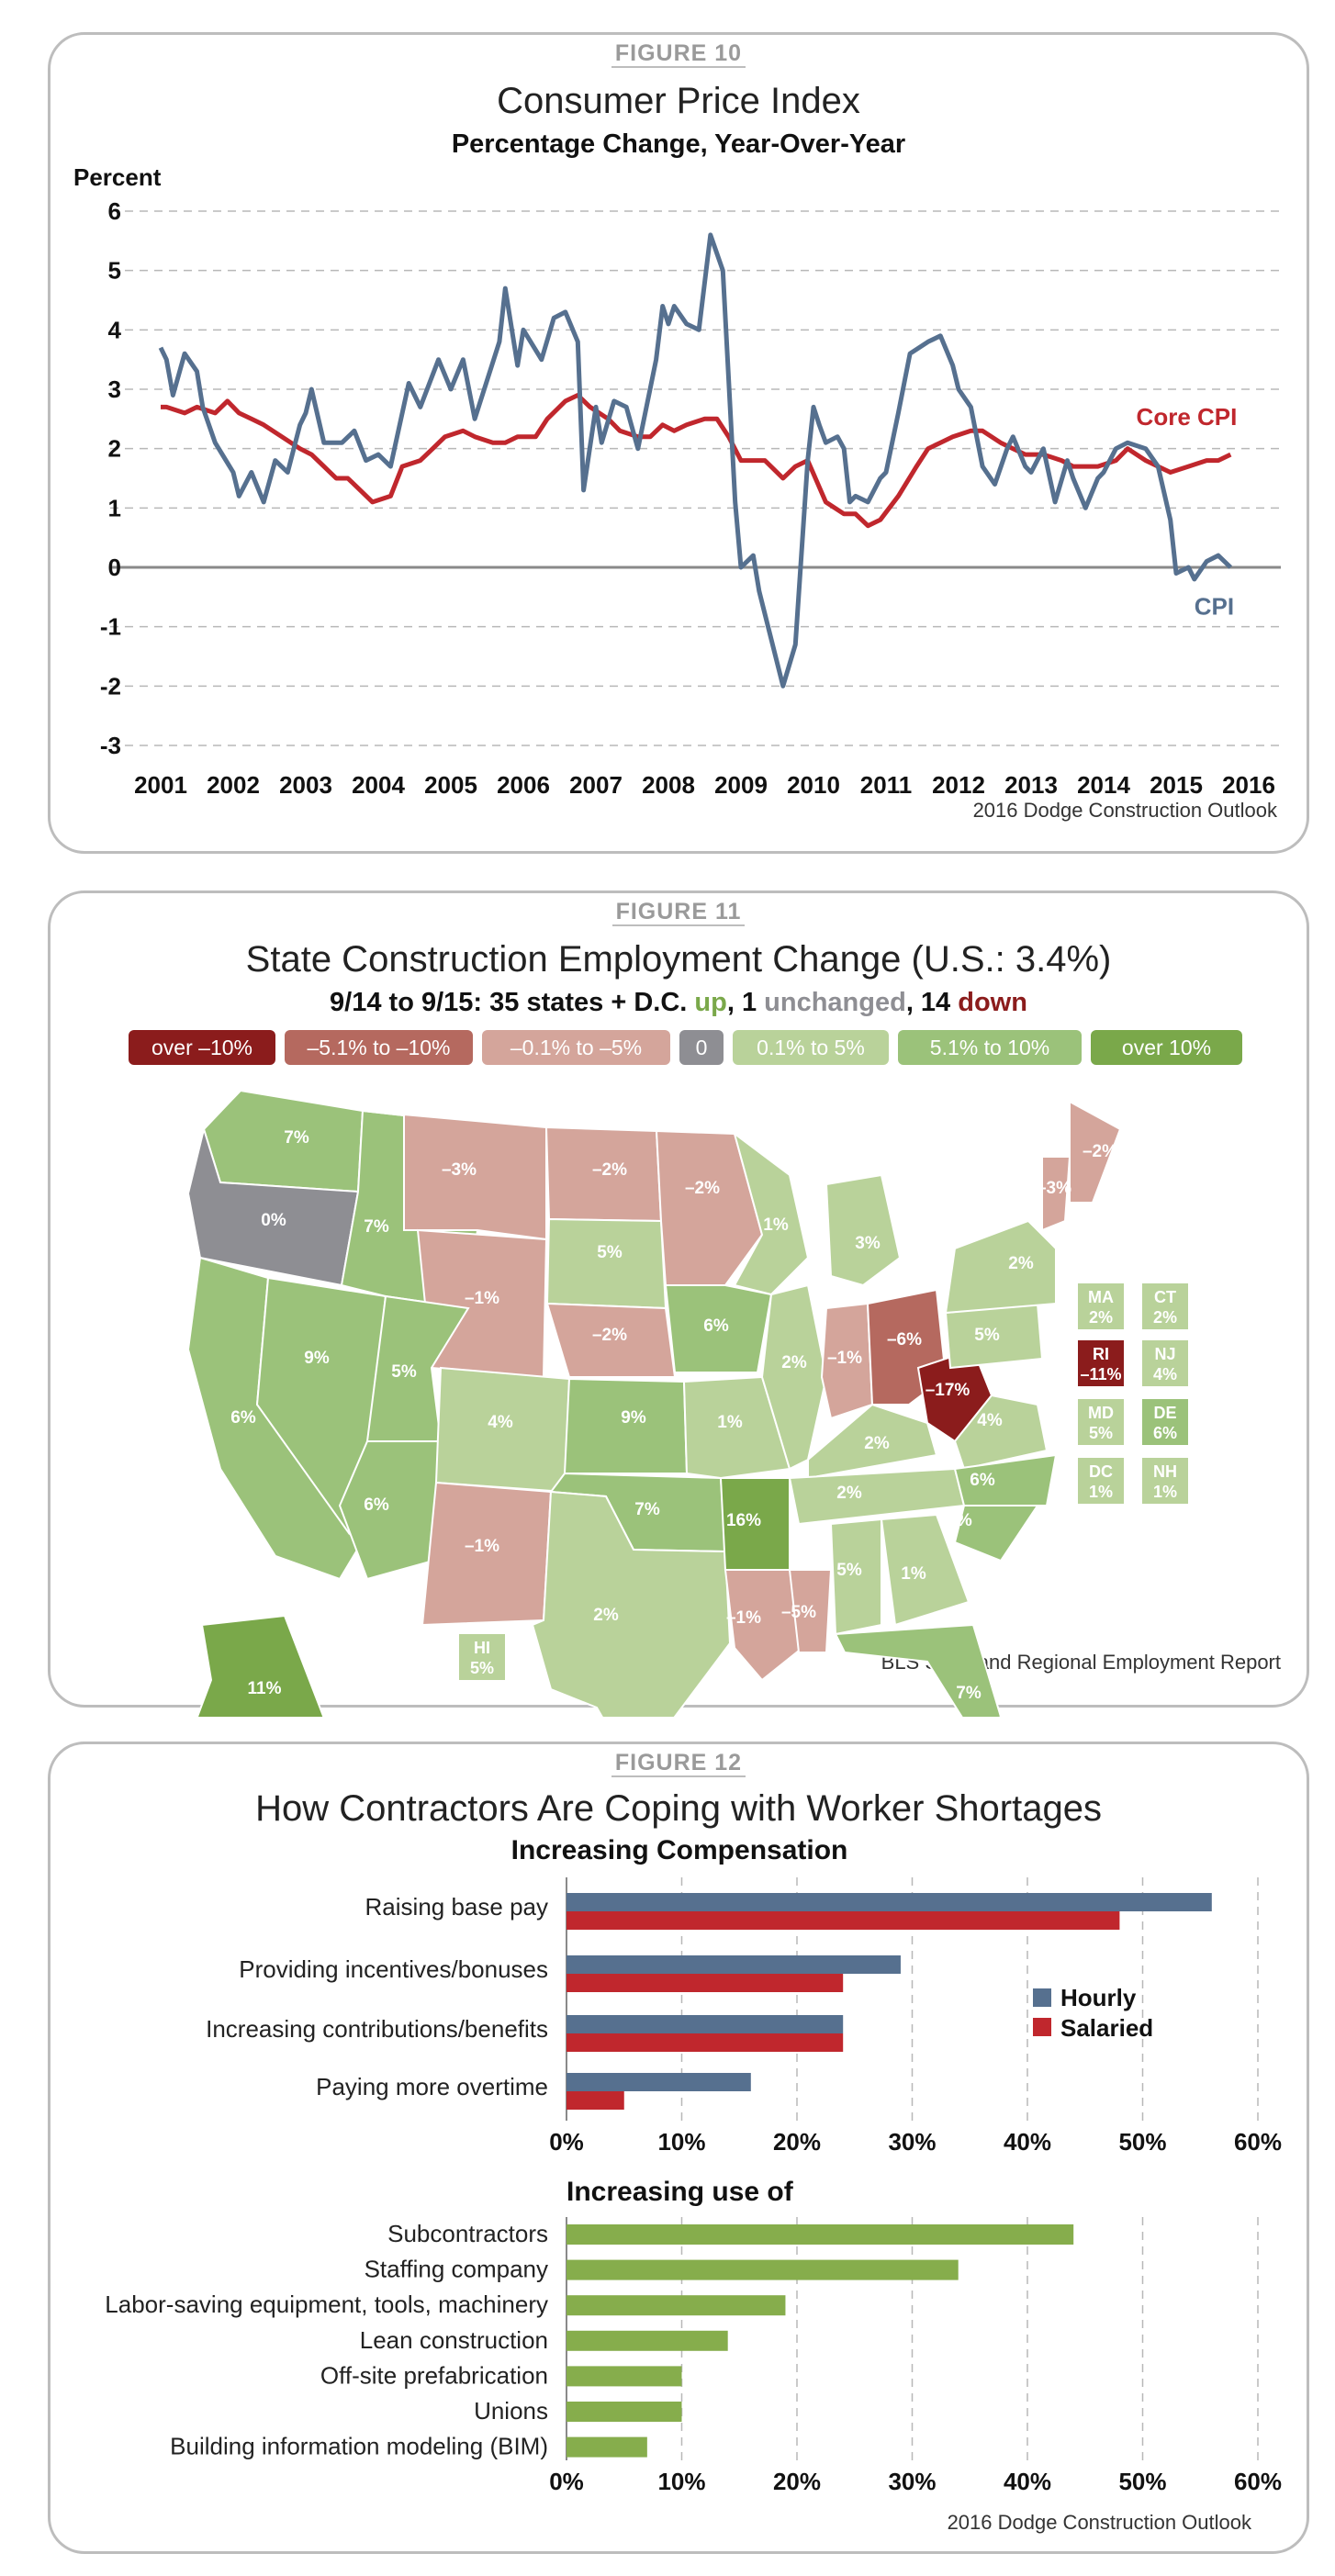 This screenshot has width=1335, height=2576. What do you see at coordinates (1001, 1432) in the screenshot?
I see `state-va` at bounding box center [1001, 1432].